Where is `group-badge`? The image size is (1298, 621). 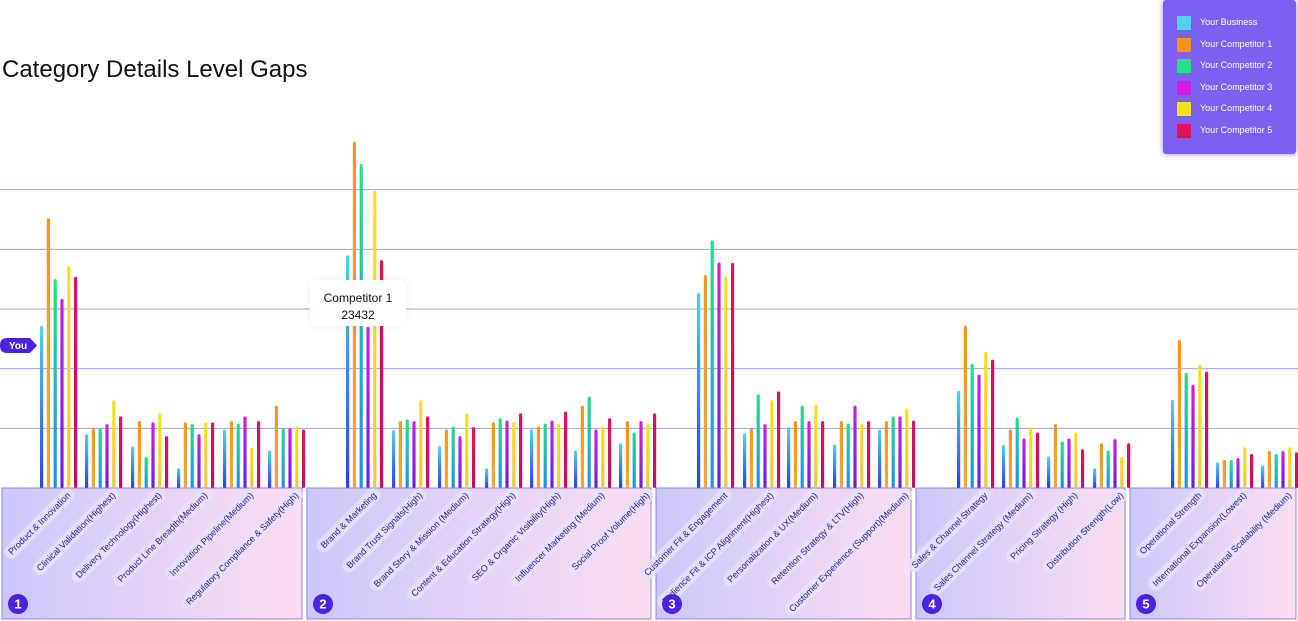
group-badge is located at coordinates (932, 604).